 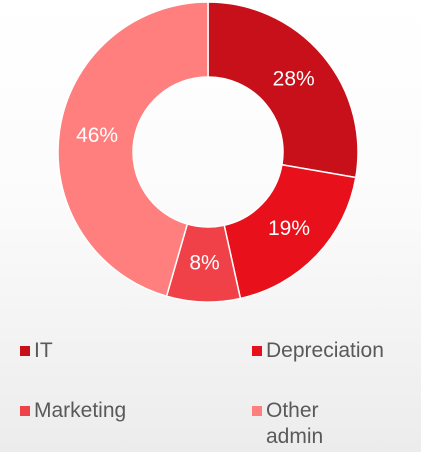 I want to click on legend-item: Marketing, so click(x=73, y=411).